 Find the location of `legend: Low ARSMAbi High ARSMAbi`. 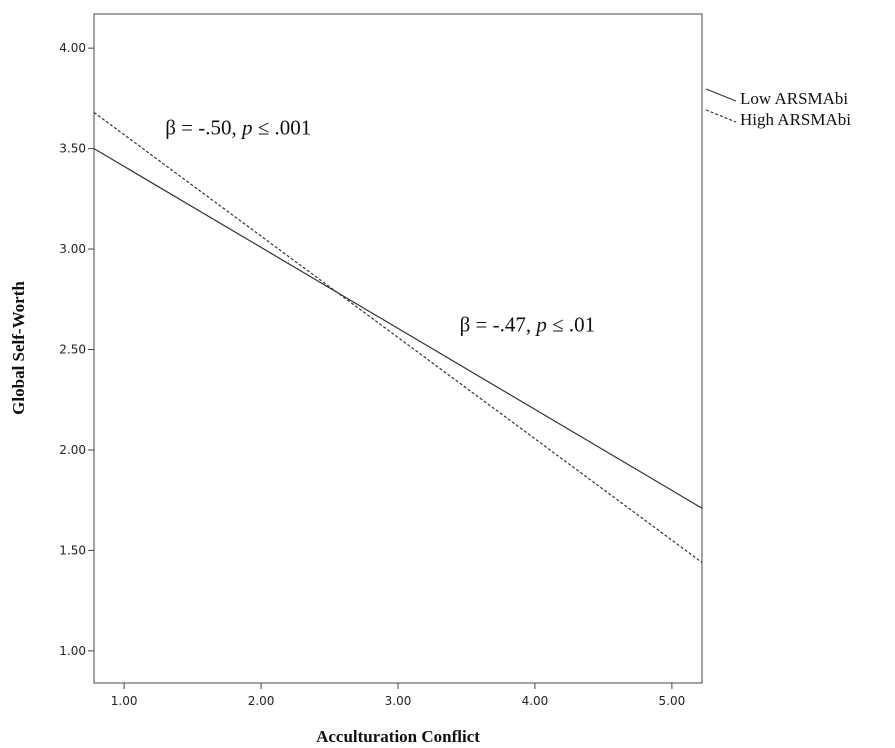

legend: Low ARSMAbi High ARSMAbi is located at coordinates (778, 108).